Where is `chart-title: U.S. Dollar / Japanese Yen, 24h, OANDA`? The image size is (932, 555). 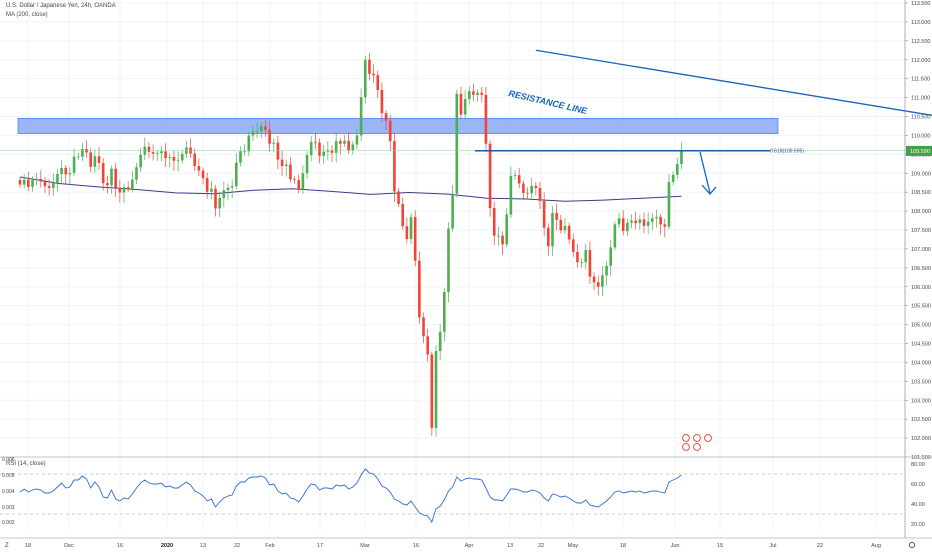
chart-title: U.S. Dollar / Japanese Yen, 24h, OANDA is located at coordinates (61, 6).